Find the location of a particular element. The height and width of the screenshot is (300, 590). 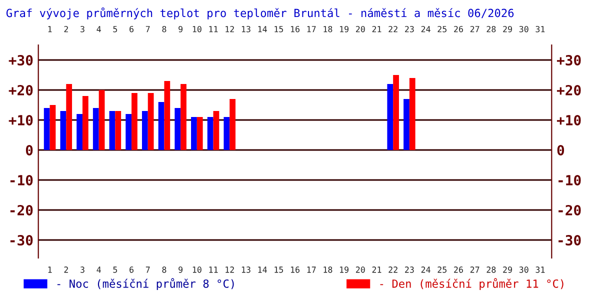

y-tick-label: -10 is located at coordinates (21, 180).